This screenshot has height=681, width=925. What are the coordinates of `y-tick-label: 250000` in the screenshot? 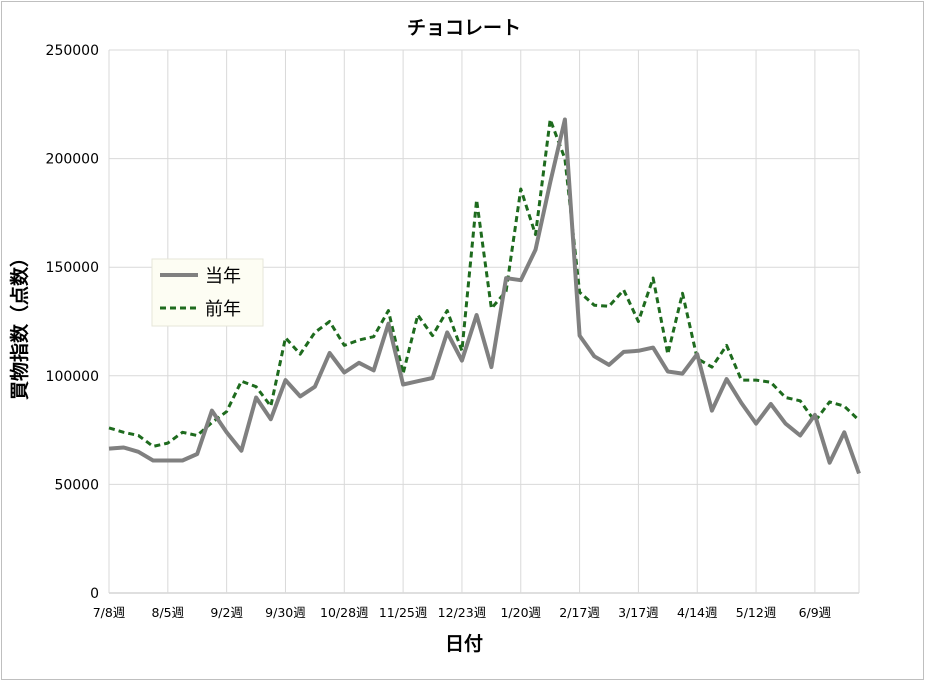 It's located at (72, 51).